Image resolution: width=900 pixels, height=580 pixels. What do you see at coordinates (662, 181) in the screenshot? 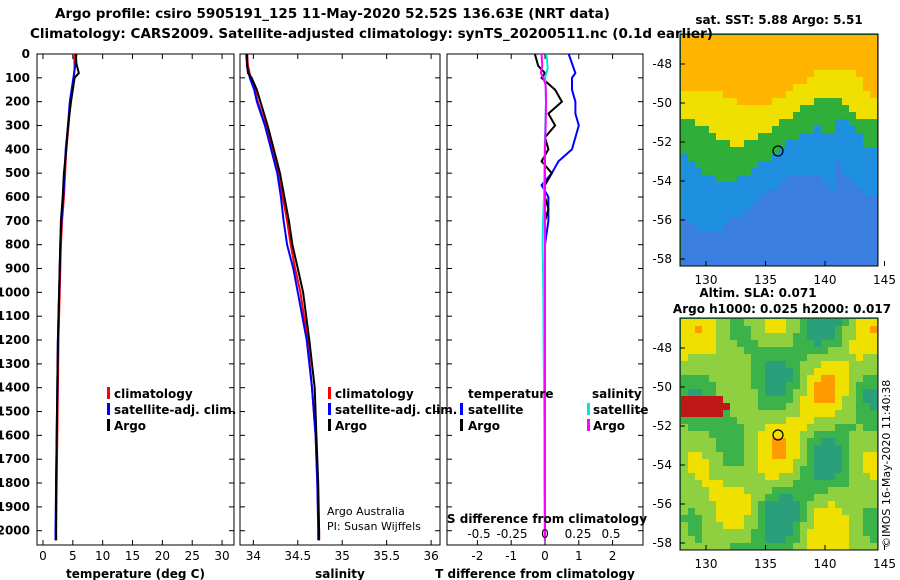
I see `map-lat-label: -54` at bounding box center [662, 181].